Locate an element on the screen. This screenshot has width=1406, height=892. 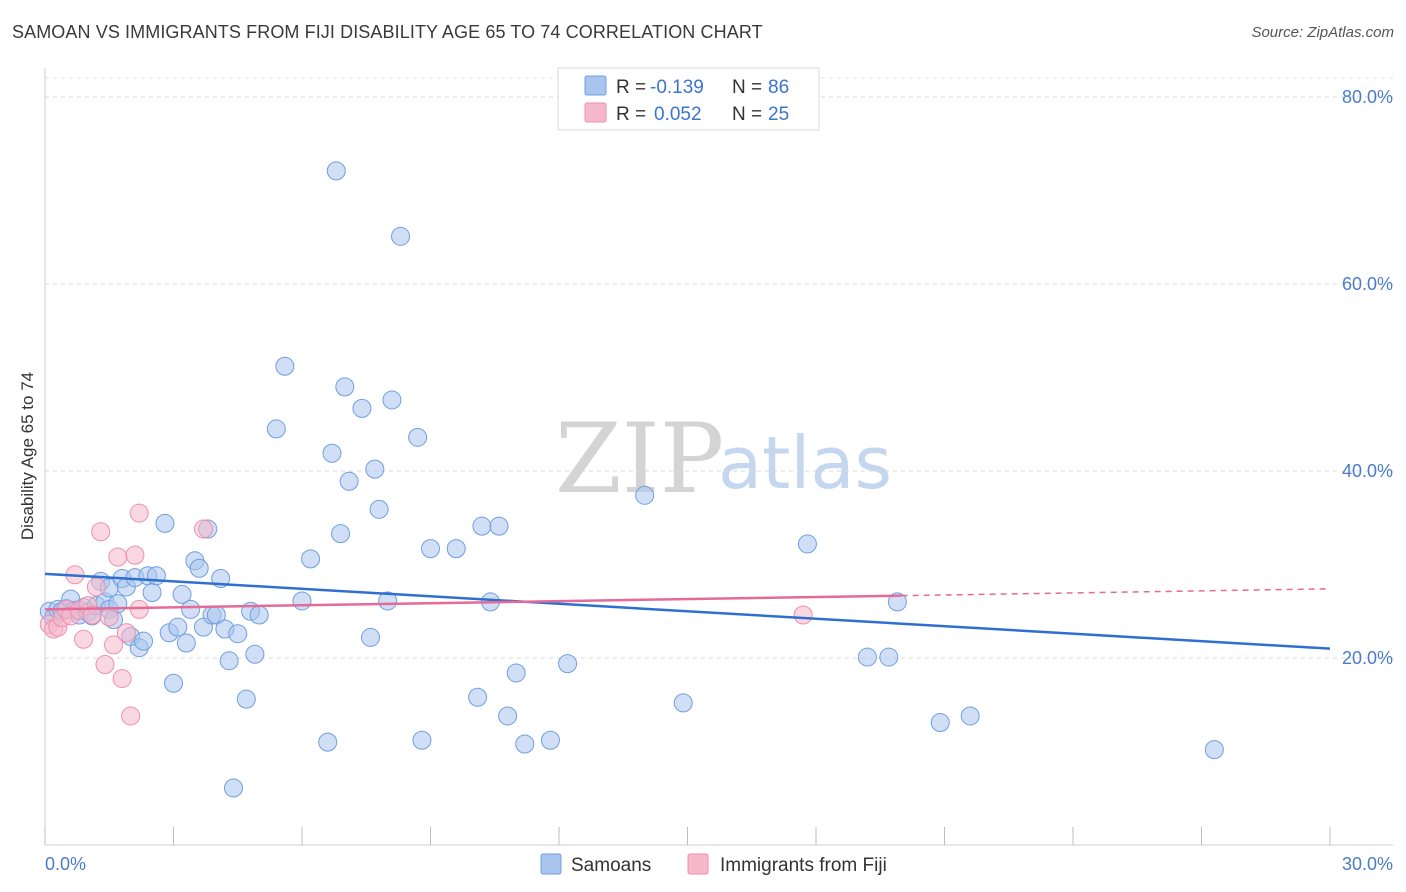
watermark-atlas: atlas is located at coordinates (805, 463).